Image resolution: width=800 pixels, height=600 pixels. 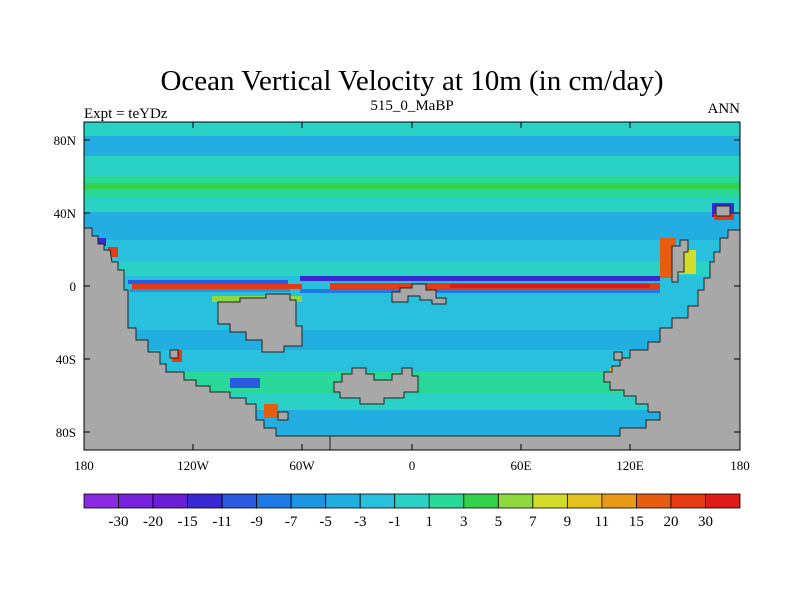 I want to click on colorbar-label: 9, so click(x=568, y=522).